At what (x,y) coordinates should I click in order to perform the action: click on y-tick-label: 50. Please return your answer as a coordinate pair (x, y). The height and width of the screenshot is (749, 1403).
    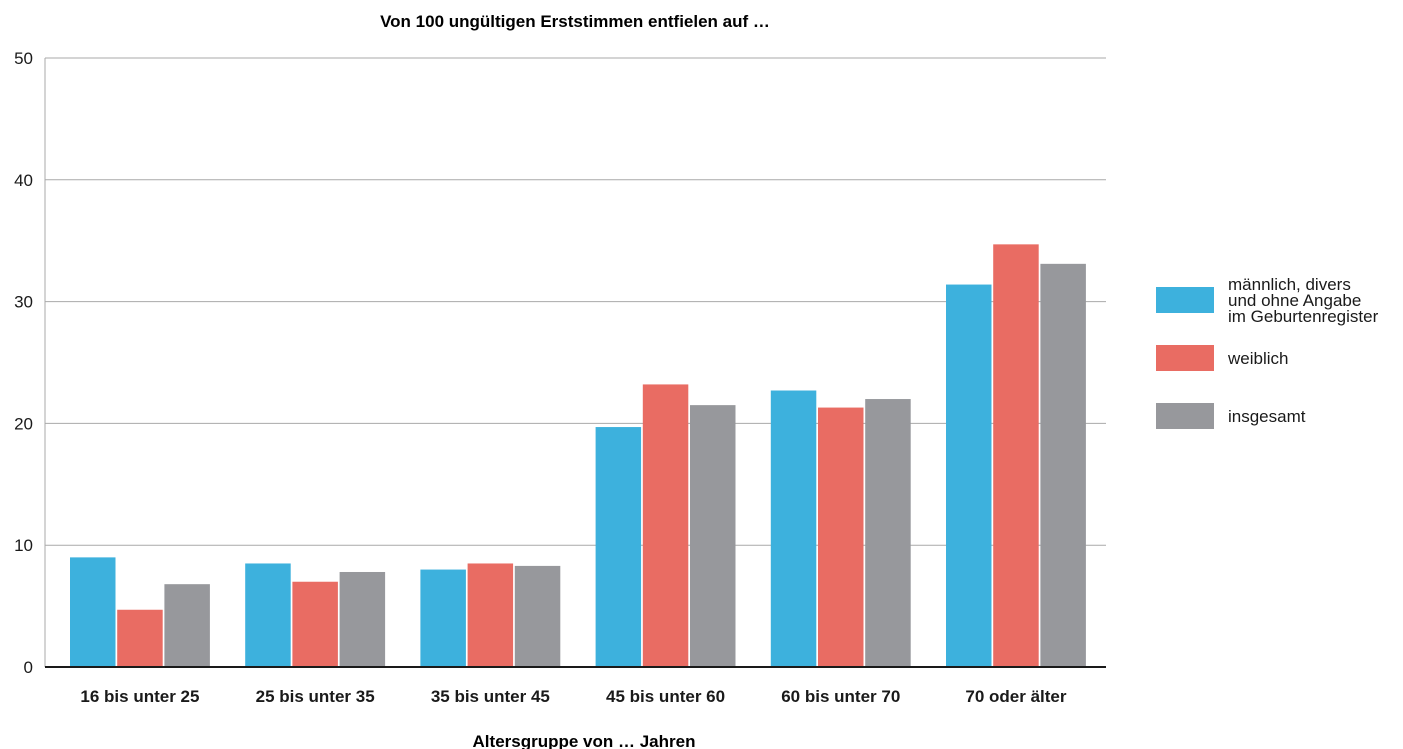
    Looking at the image, I should click on (23, 58).